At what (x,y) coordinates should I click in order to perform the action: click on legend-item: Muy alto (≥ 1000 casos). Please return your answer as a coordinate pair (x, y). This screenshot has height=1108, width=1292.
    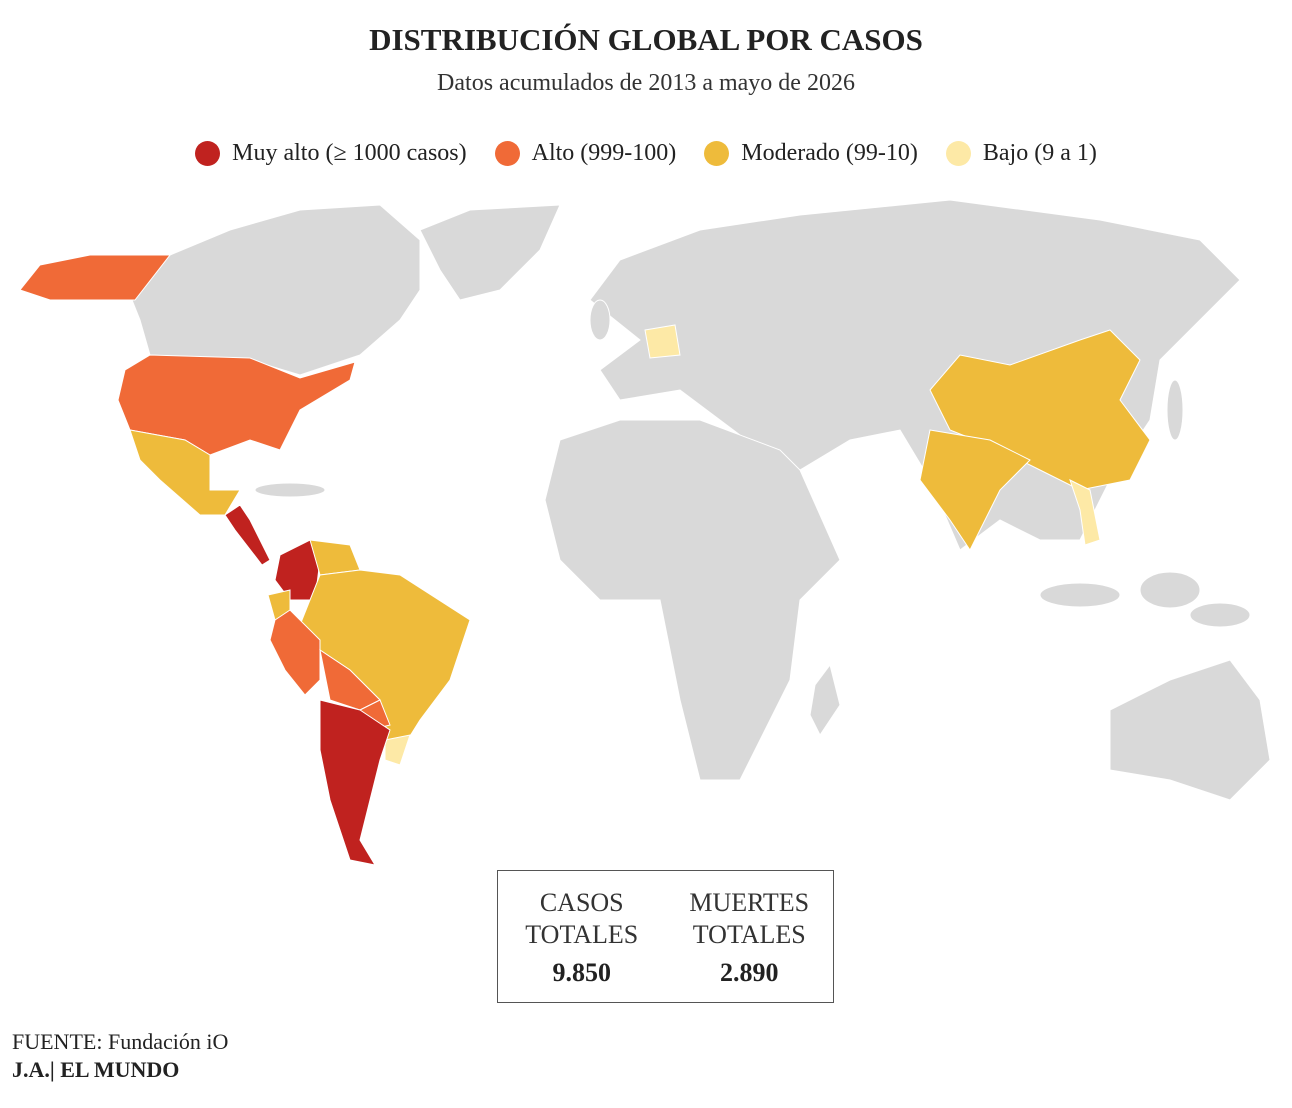
    Looking at the image, I should click on (331, 153).